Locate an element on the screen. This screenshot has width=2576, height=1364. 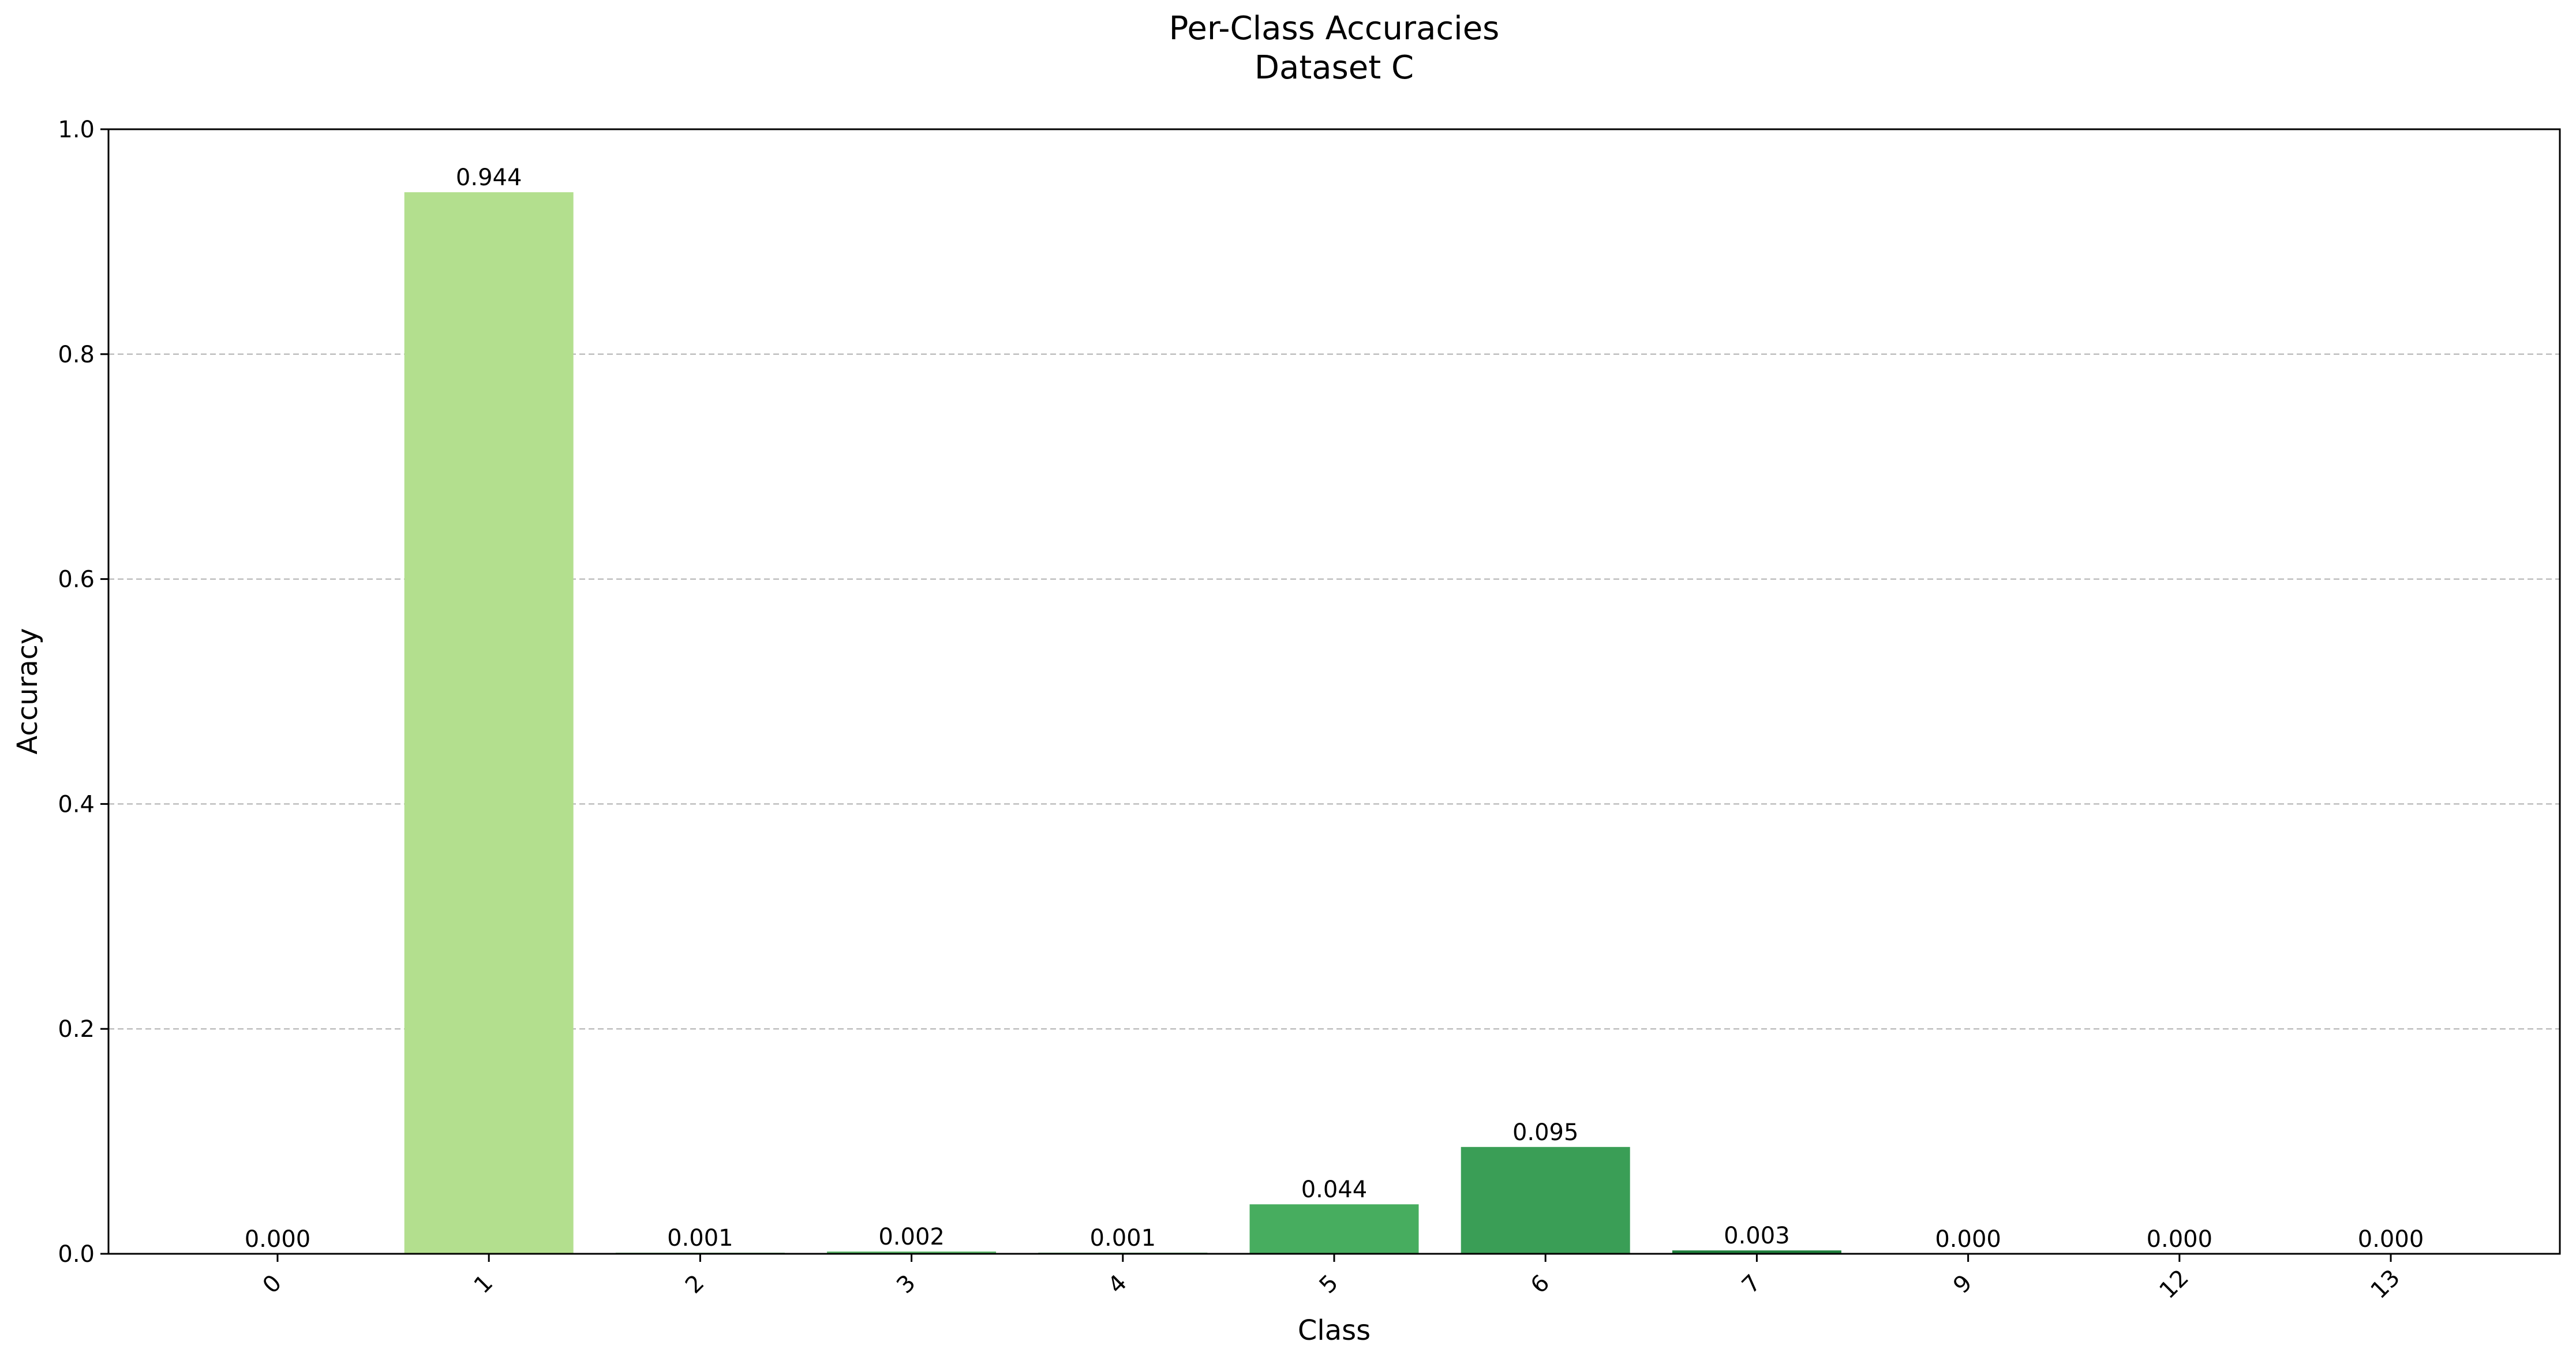
data-label-class-3: 0.002 is located at coordinates (912, 1237).